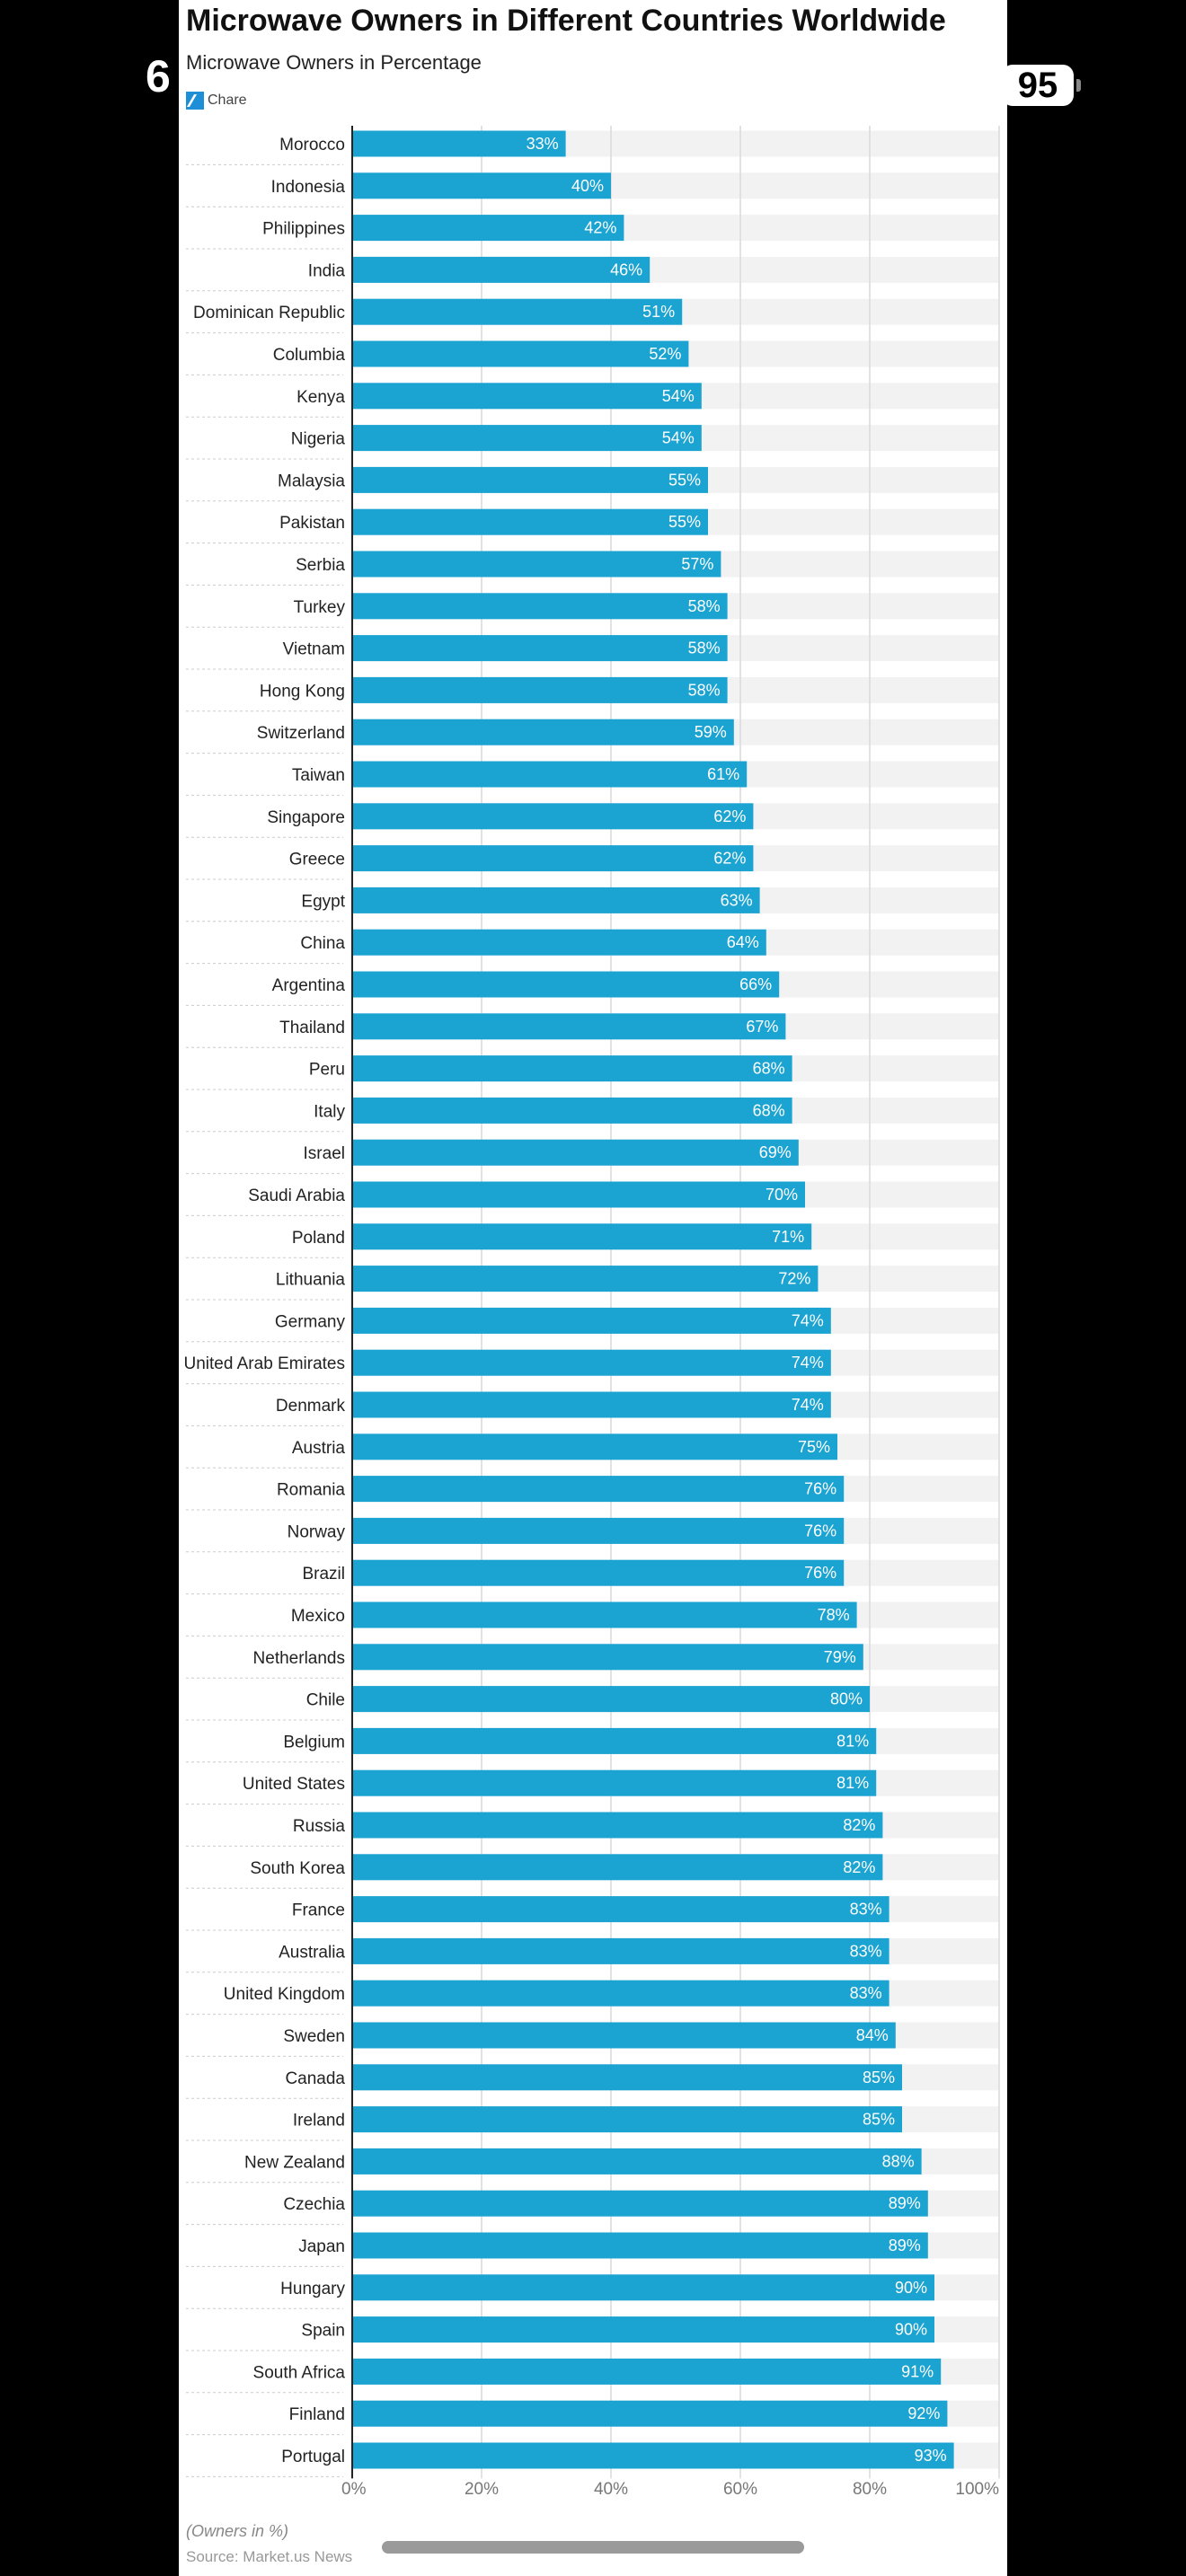 The height and width of the screenshot is (2576, 1186). I want to click on bar-value-label: 93%, so click(931, 2456).